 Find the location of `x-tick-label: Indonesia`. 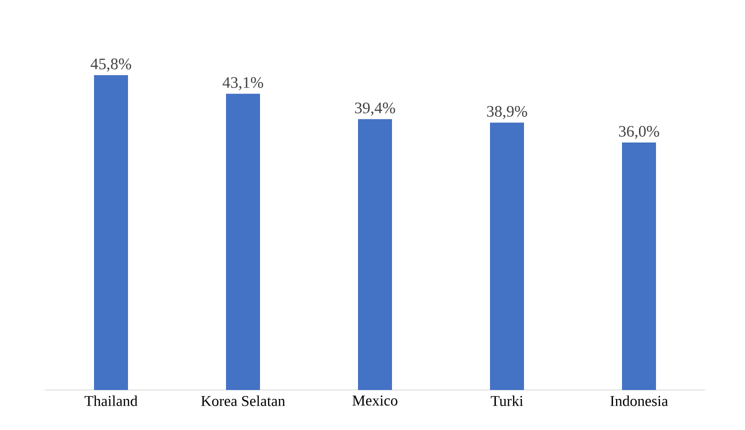

x-tick-label: Indonesia is located at coordinates (639, 401).